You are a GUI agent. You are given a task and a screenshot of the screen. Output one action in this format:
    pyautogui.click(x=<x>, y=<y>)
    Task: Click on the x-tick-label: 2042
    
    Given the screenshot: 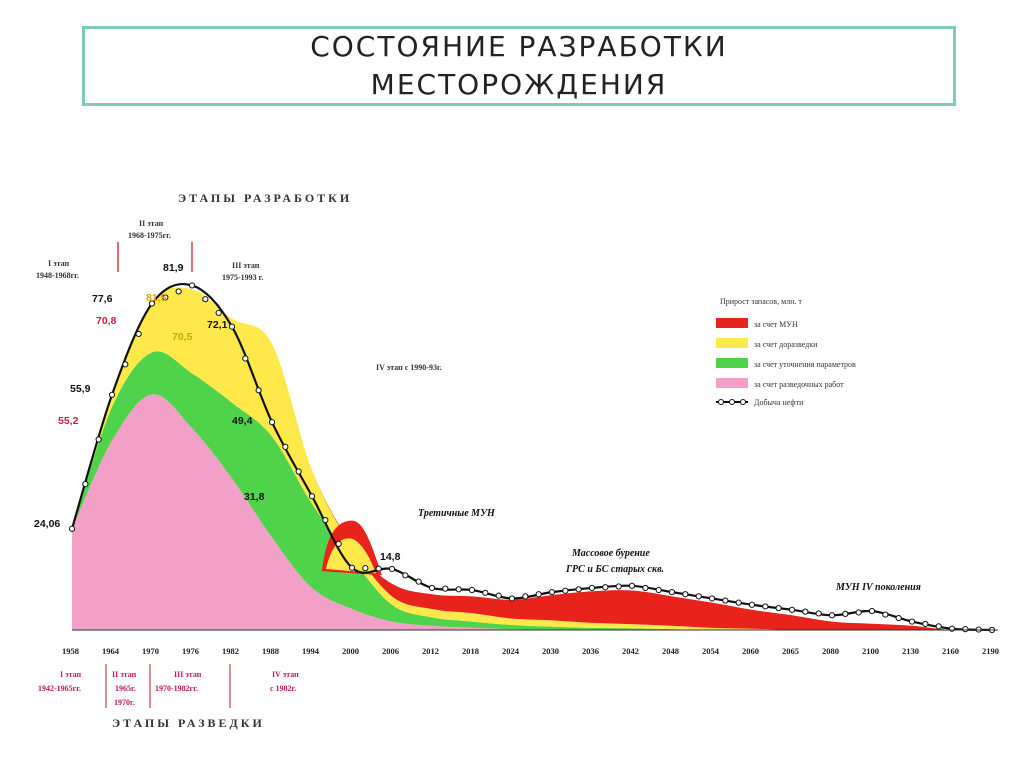 What is the action you would take?
    pyautogui.click(x=630, y=651)
    